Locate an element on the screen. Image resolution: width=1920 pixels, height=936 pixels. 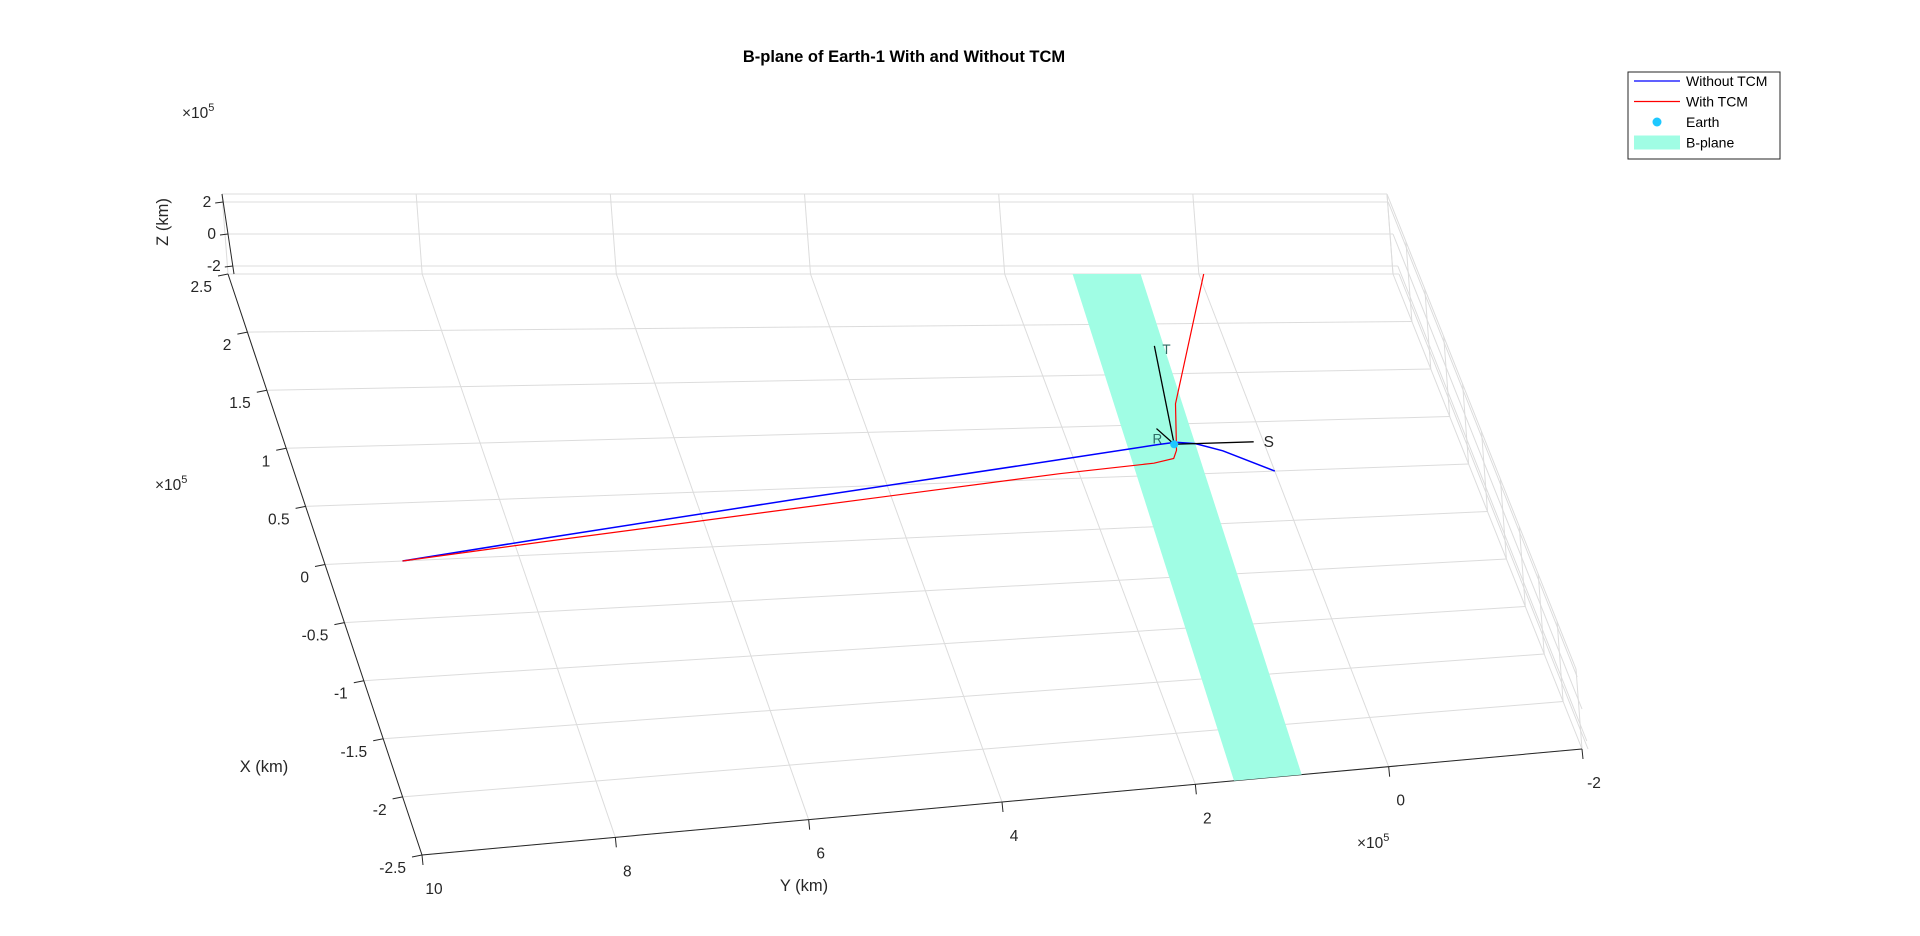
x-tick-label: 2 is located at coordinates (227, 345).